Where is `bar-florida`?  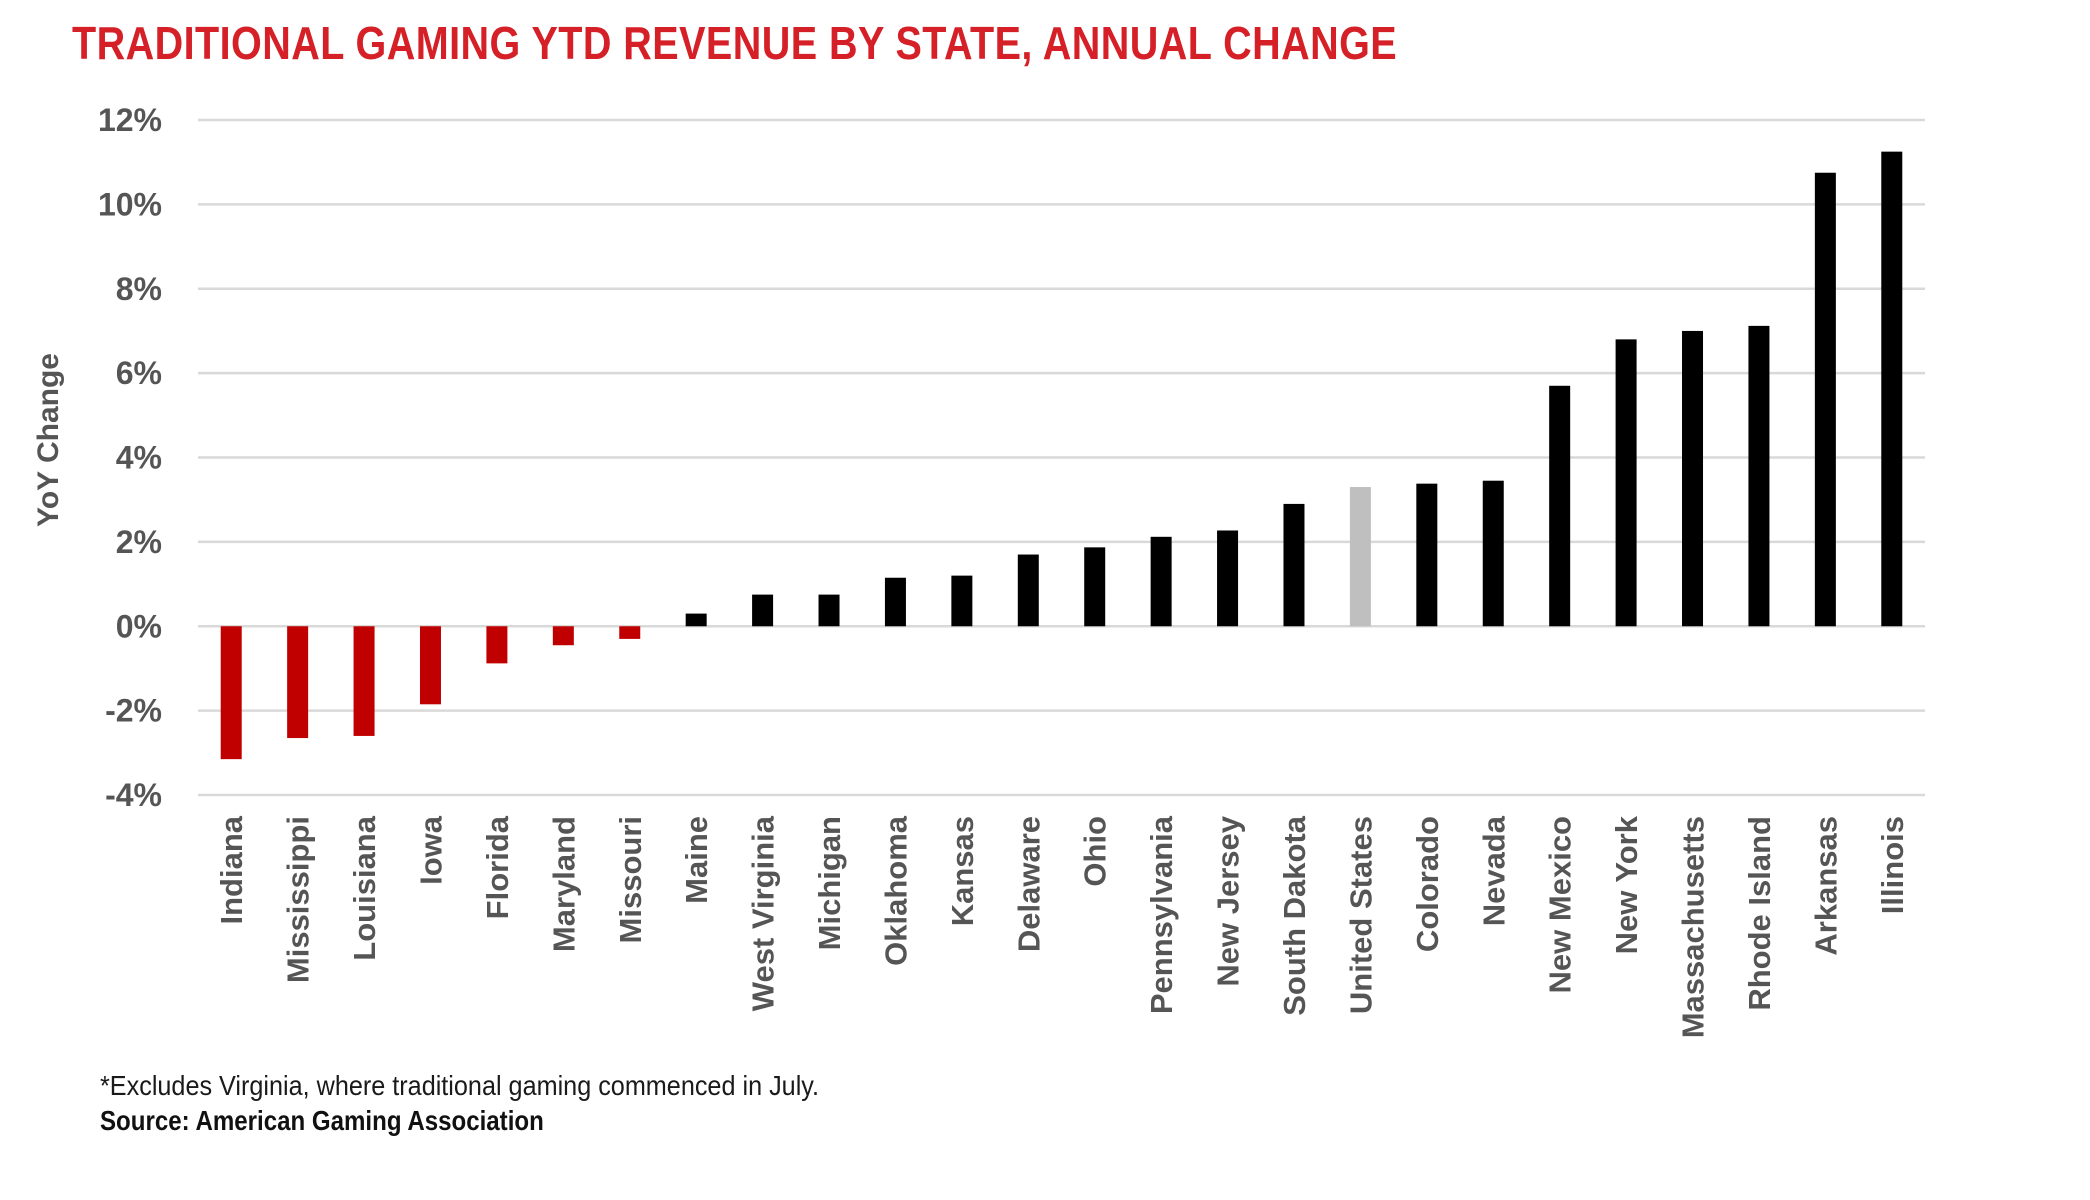
bar-florida is located at coordinates (497, 645).